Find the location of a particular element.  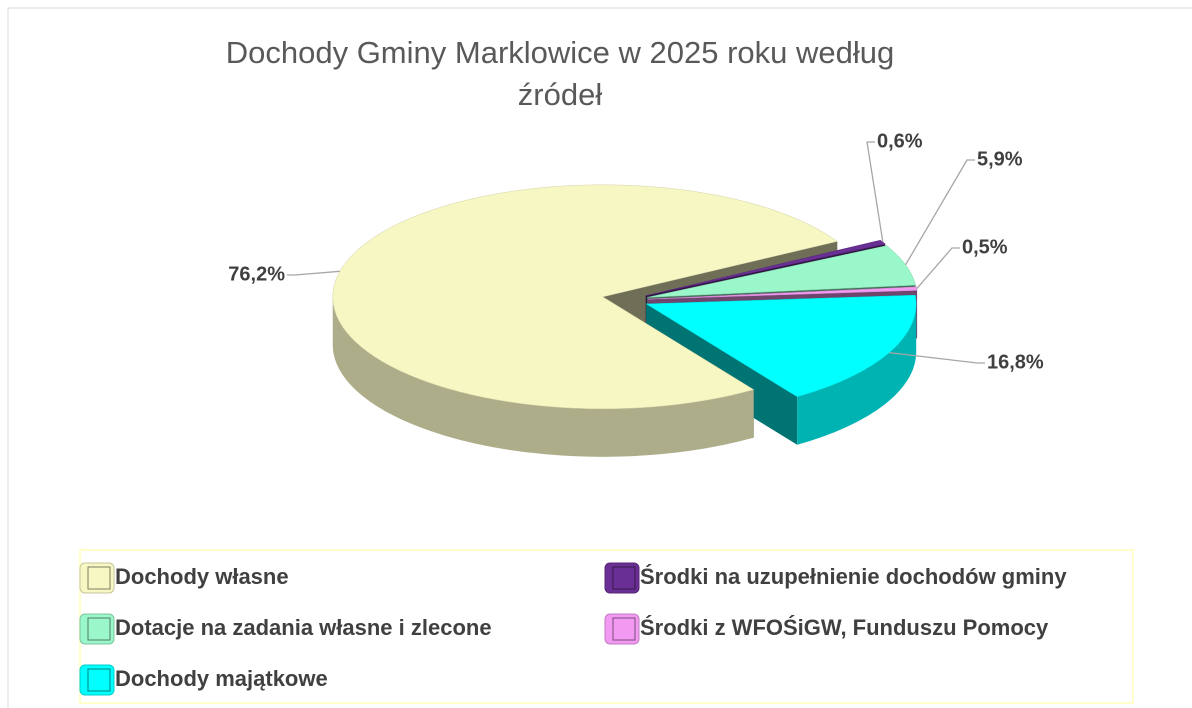

legend-label: Dochody własne is located at coordinates (202, 576).